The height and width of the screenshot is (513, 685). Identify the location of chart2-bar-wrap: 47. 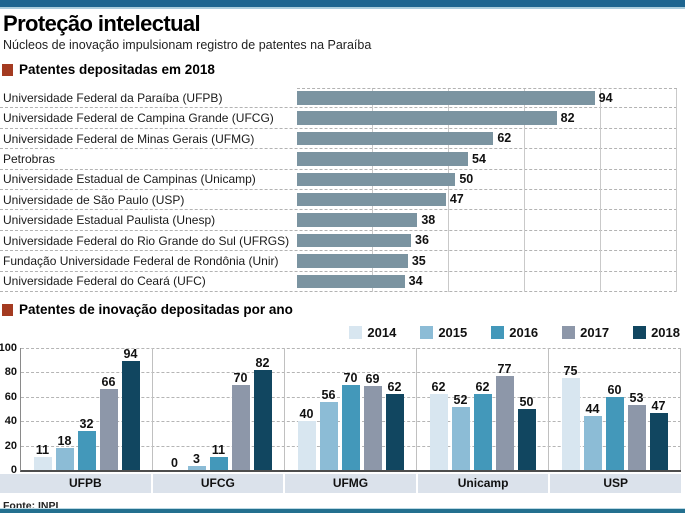
(658, 409).